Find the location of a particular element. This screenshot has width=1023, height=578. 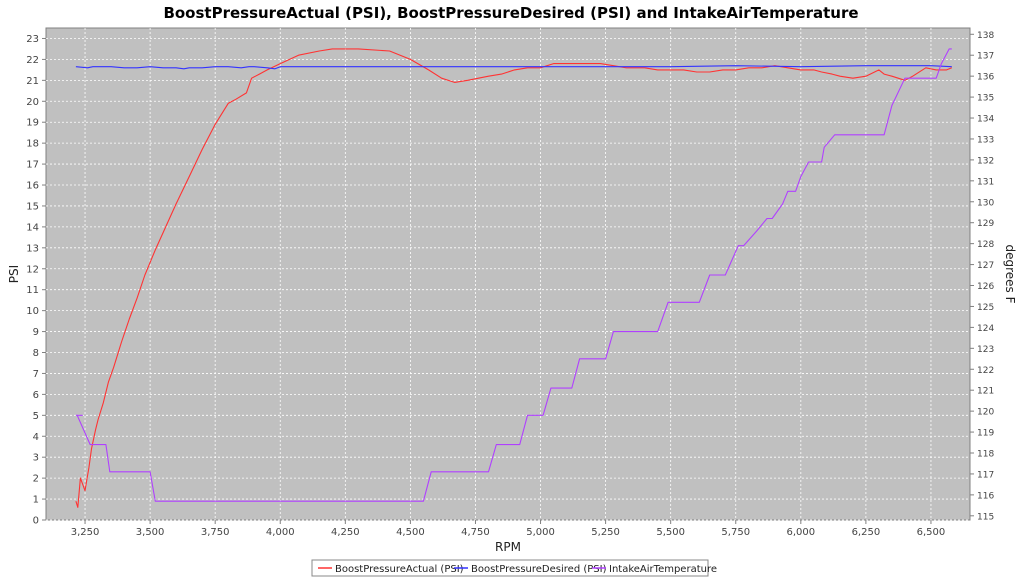

legend-item-label: IntakeAirTemperature is located at coordinates (663, 569).